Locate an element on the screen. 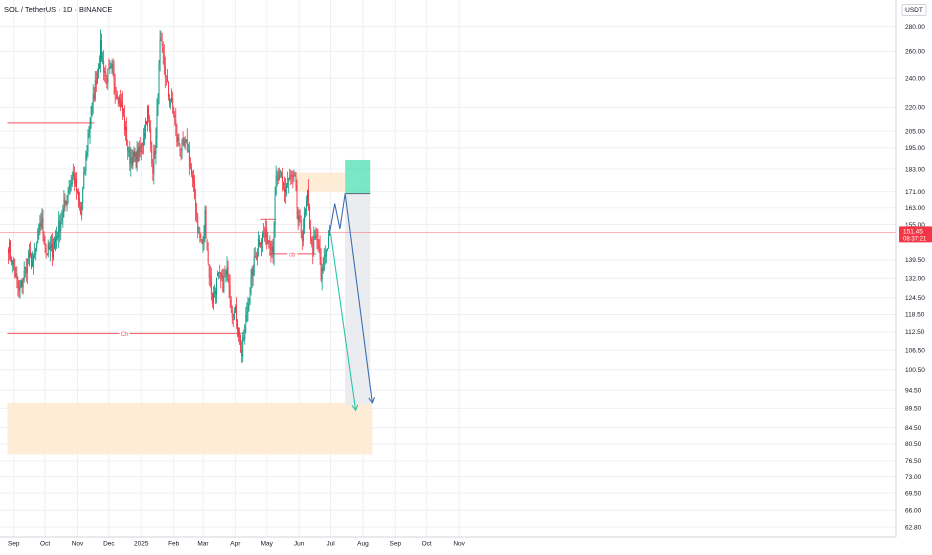 This screenshot has width=932, height=555. y-tick-label: 139.50 is located at coordinates (915, 260).